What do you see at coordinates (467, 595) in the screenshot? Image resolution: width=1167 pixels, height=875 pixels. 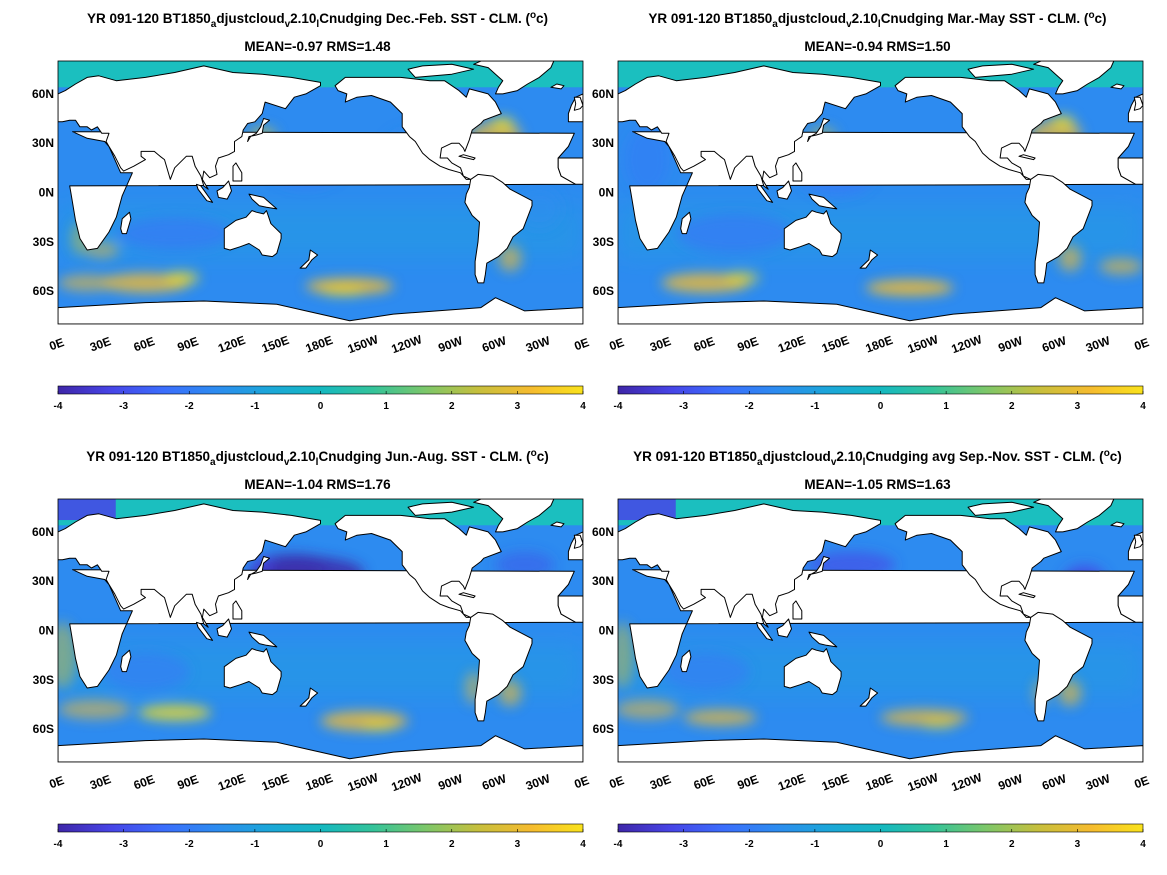 I see `land-cuba` at bounding box center [467, 595].